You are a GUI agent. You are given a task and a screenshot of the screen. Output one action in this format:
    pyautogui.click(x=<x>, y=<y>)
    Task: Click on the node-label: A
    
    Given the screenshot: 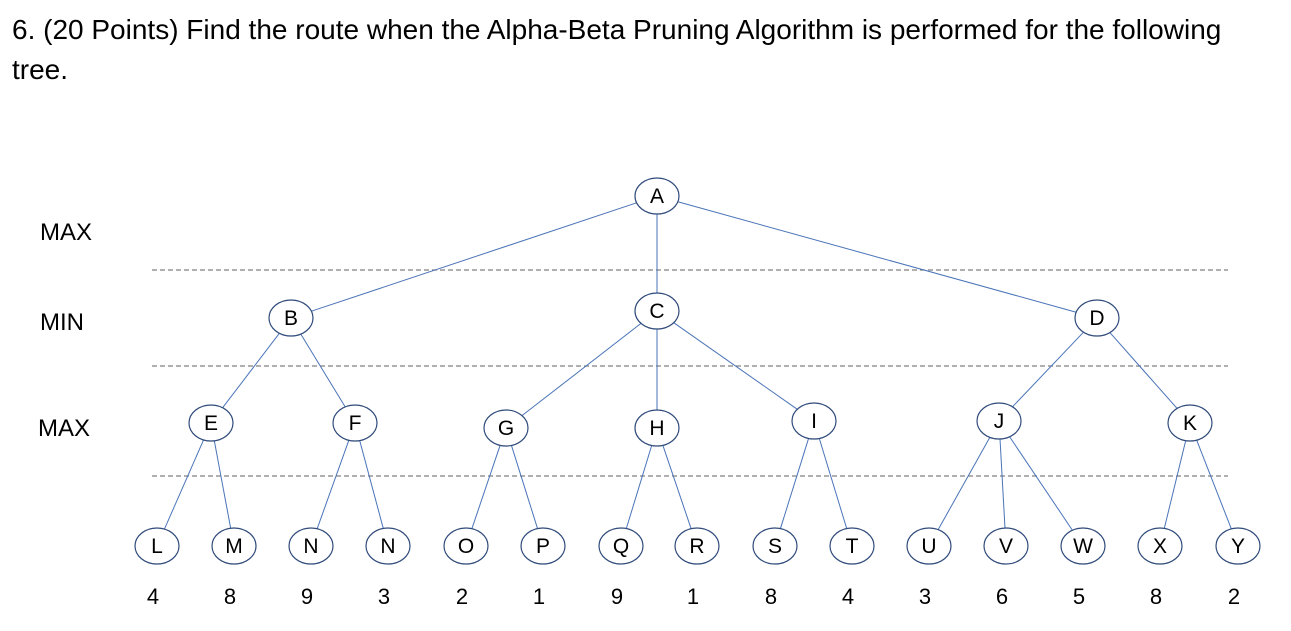 What is the action you would take?
    pyautogui.click(x=657, y=196)
    